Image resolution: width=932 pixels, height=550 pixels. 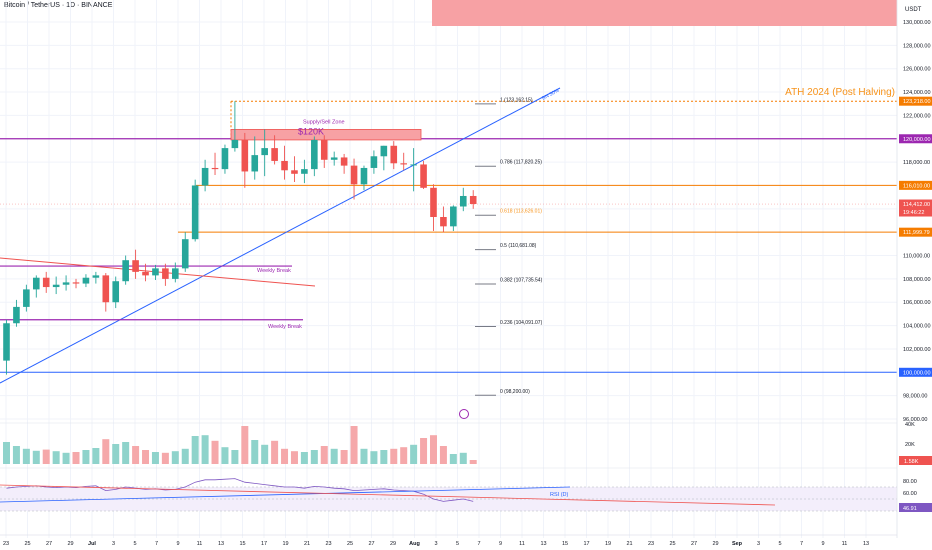 I want to click on volume-last-tag, so click(x=915, y=460).